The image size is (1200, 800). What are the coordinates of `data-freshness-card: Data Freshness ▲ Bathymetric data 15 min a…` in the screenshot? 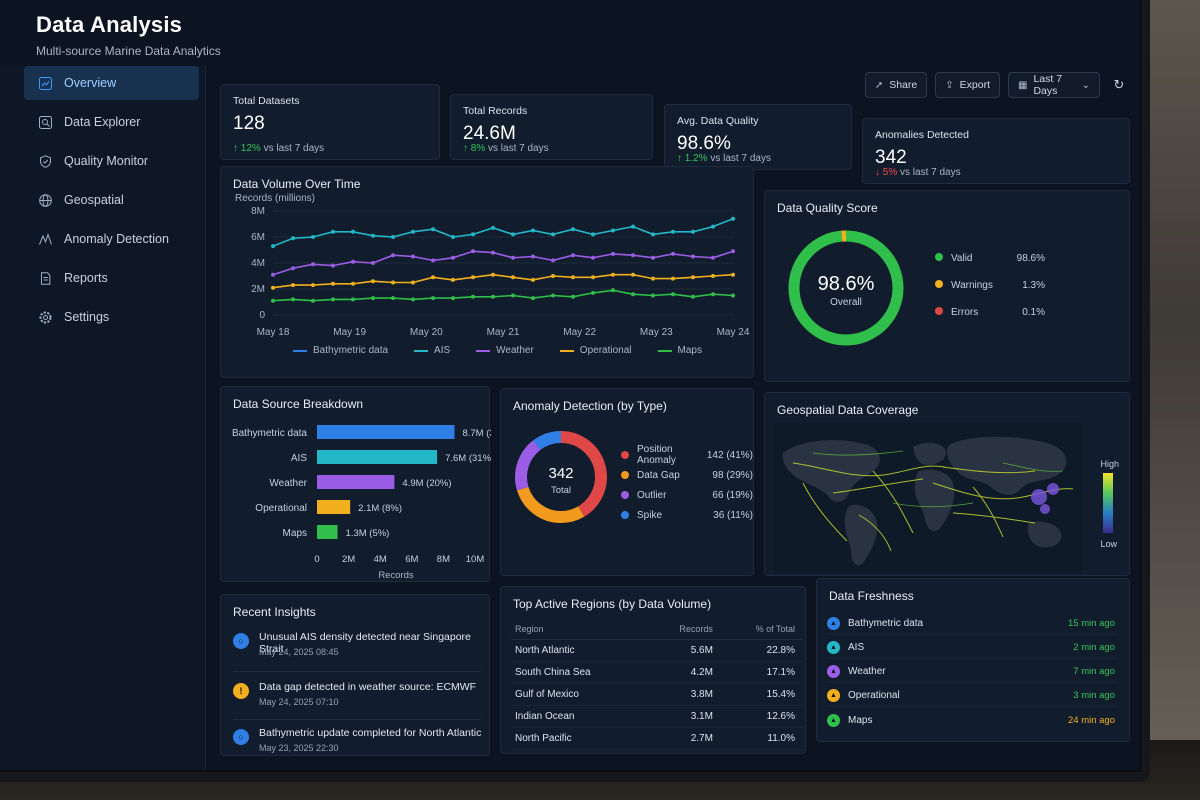 It's located at (973, 660).